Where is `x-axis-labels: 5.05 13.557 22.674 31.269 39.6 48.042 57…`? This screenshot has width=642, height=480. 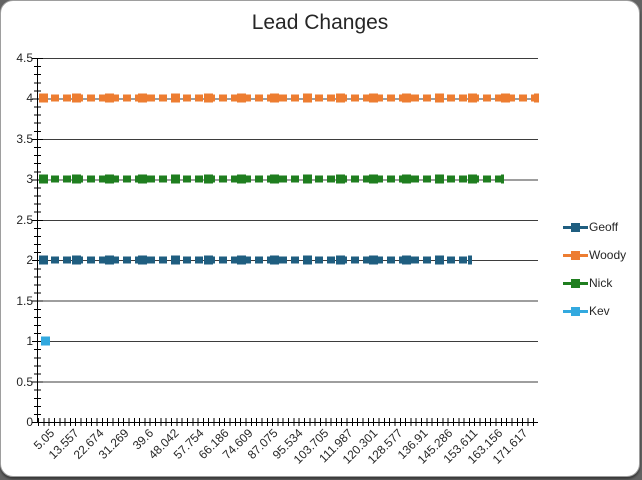 x-axis-labels: 5.05 13.557 22.674 31.269 39.6 48.042 57… is located at coordinates (293, 452).